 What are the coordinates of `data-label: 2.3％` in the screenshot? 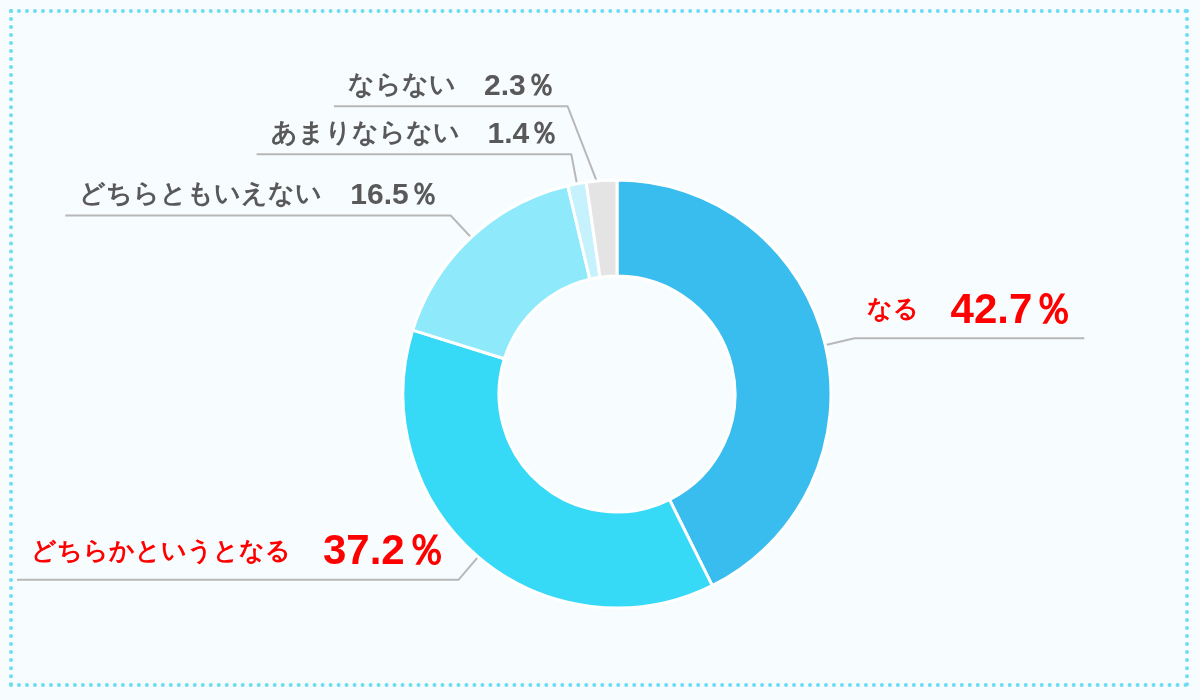 It's located at (519, 84).